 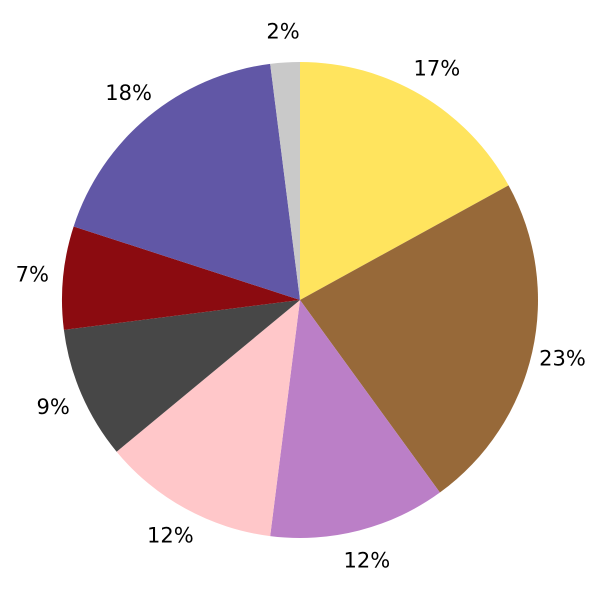 What do you see at coordinates (170, 536) in the screenshot?
I see `pie-slice-label-pink: 12%` at bounding box center [170, 536].